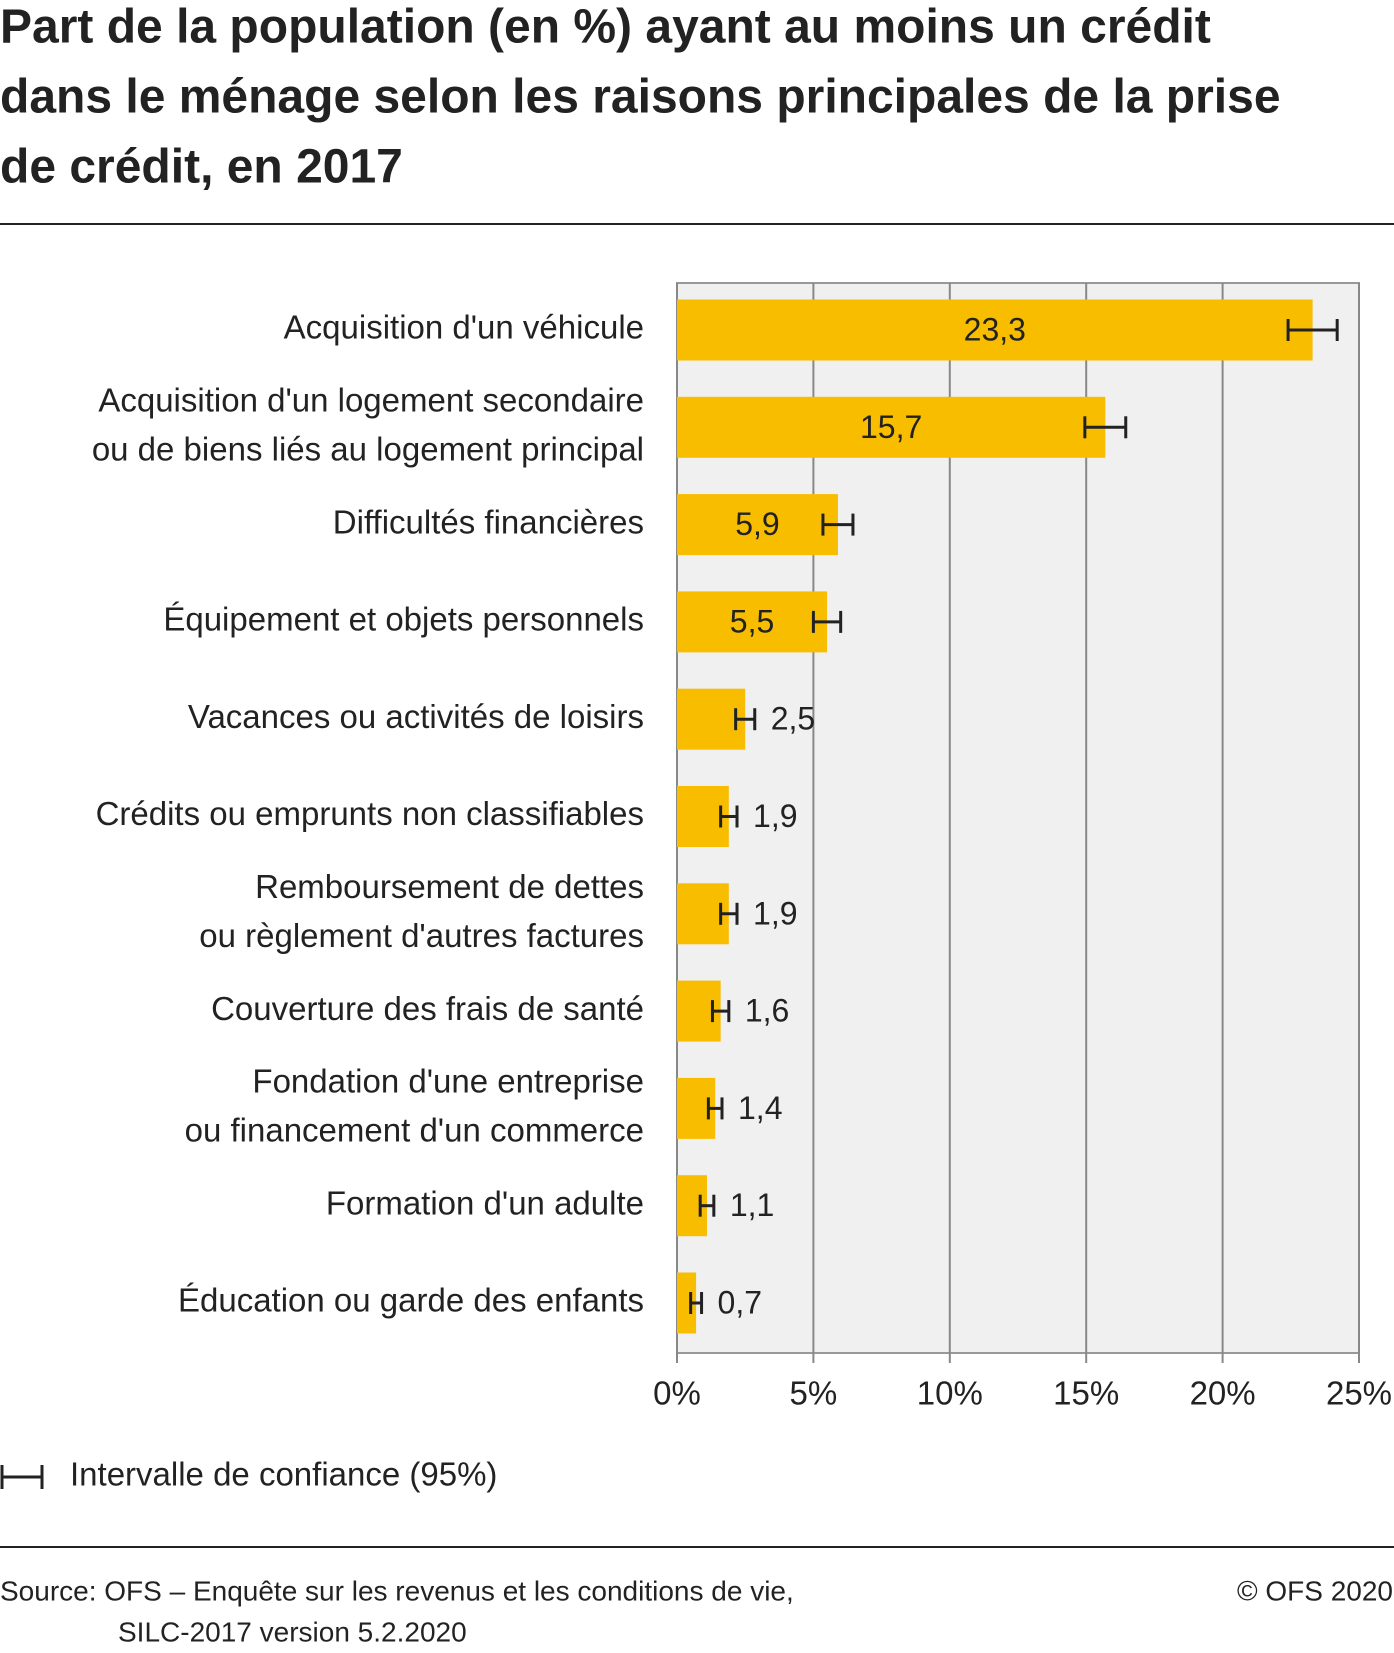 The height and width of the screenshot is (1653, 1394). Describe the element at coordinates (464, 327) in the screenshot. I see `y-tick-label: Acquisition d'un véhicule` at that location.